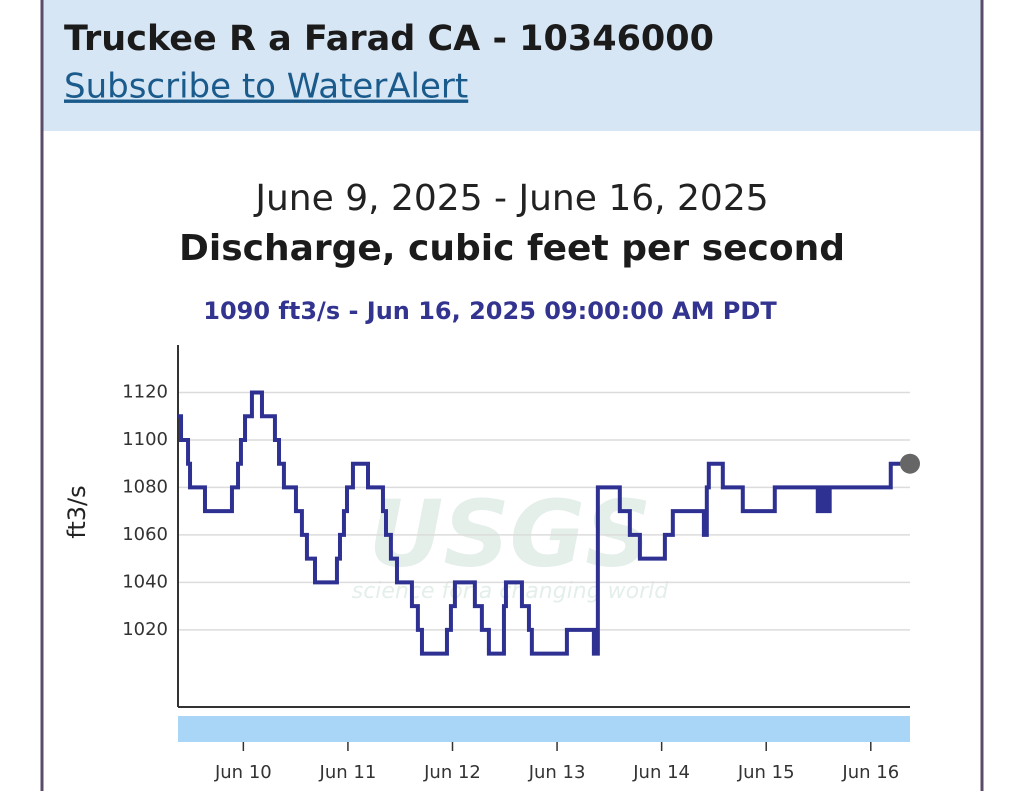  Describe the element at coordinates (145, 439) in the screenshot. I see `y-tick-label: 1100` at that location.